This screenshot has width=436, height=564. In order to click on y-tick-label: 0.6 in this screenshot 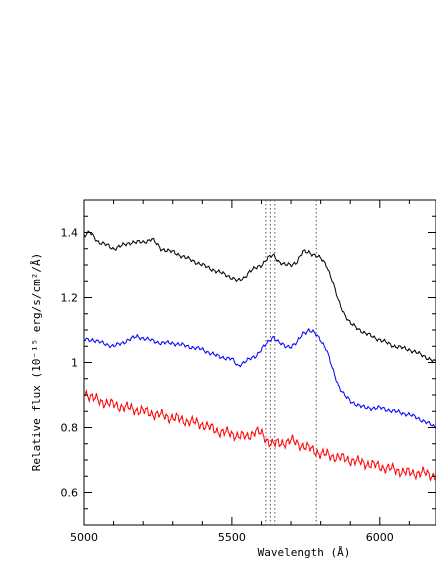, I will do `click(70, 493)`.